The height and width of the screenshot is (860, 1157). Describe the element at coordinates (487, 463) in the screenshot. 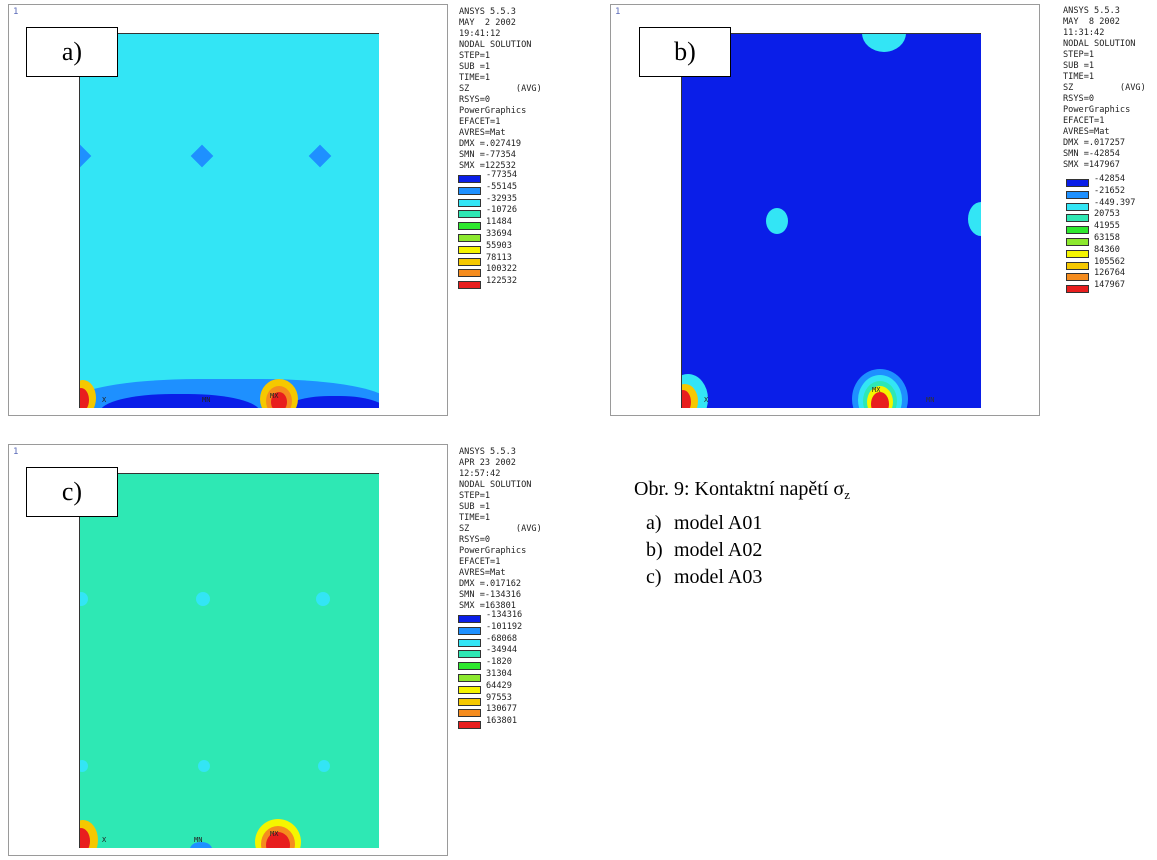

I see `info-line: APR 23 2002` at that location.